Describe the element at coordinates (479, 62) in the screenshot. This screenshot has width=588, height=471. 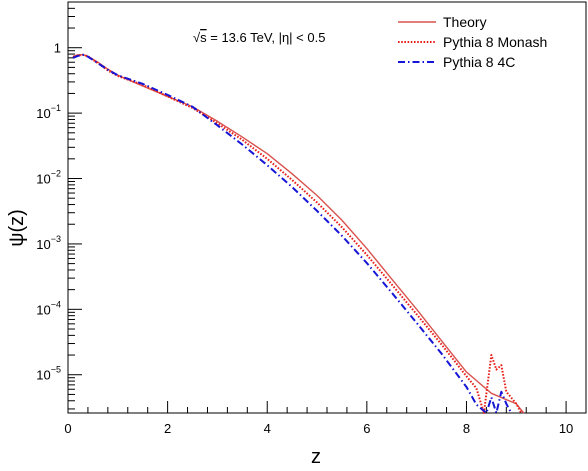
I see `legend-label-3: Pythia 8 4C` at that location.